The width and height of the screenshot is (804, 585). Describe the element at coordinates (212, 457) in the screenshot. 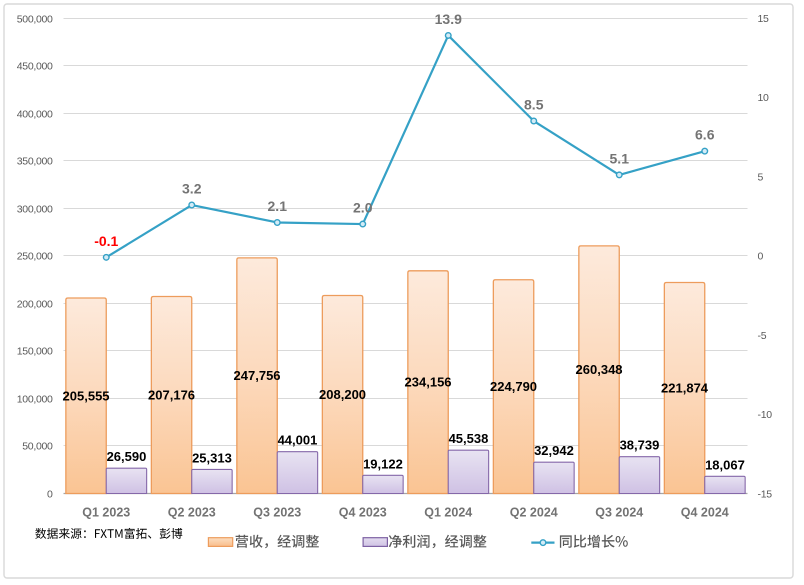

I see `svg-text: 25,313` at that location.